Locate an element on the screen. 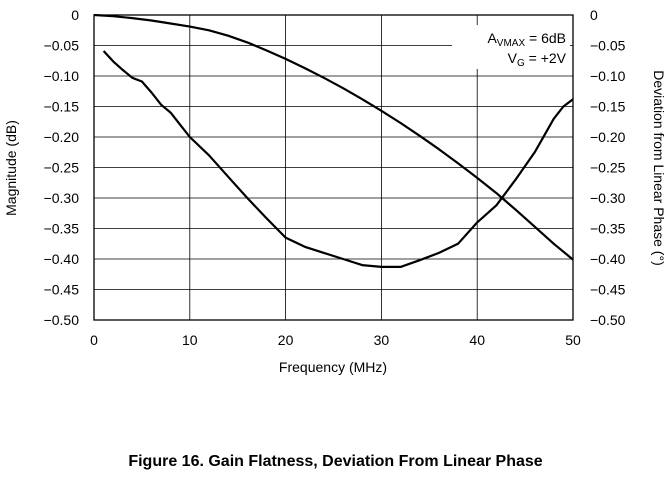  x-tick-label: 30 is located at coordinates (382, 340).